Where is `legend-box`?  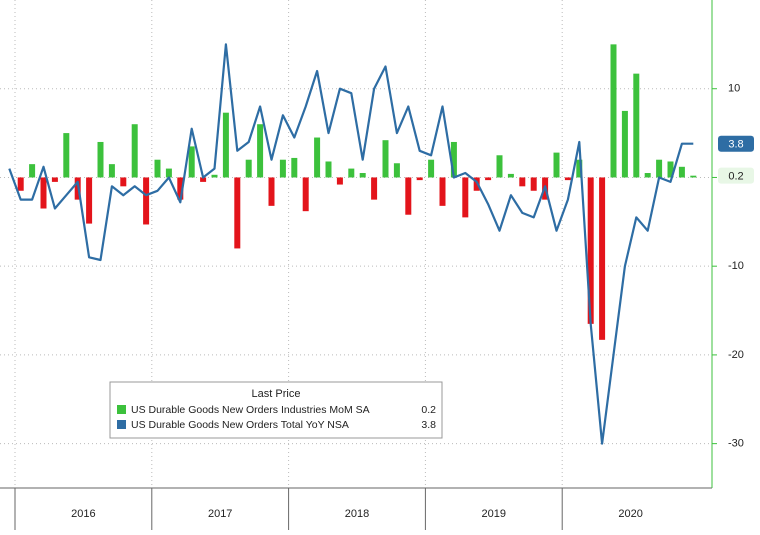
legend-box is located at coordinates (276, 410).